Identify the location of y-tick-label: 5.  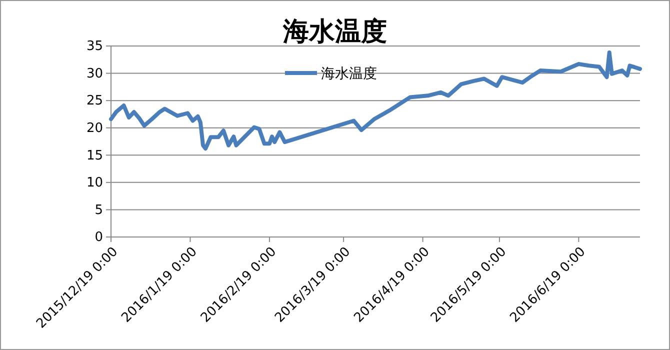
(98, 210).